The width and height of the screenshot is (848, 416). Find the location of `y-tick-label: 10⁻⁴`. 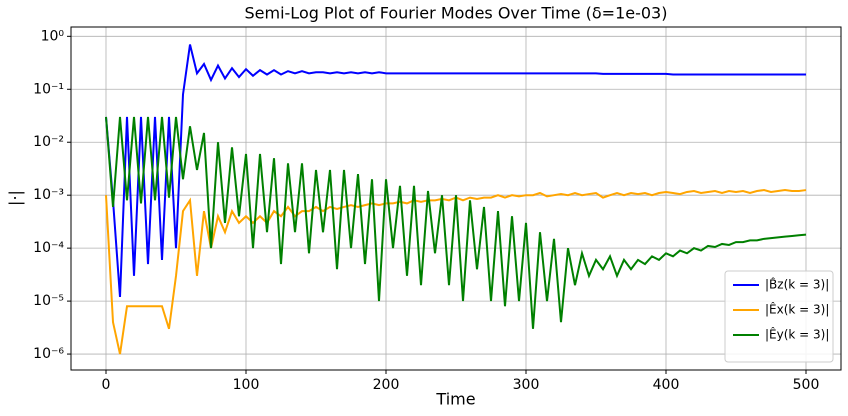

y-tick-label: 10⁻⁴ is located at coordinates (48, 248).